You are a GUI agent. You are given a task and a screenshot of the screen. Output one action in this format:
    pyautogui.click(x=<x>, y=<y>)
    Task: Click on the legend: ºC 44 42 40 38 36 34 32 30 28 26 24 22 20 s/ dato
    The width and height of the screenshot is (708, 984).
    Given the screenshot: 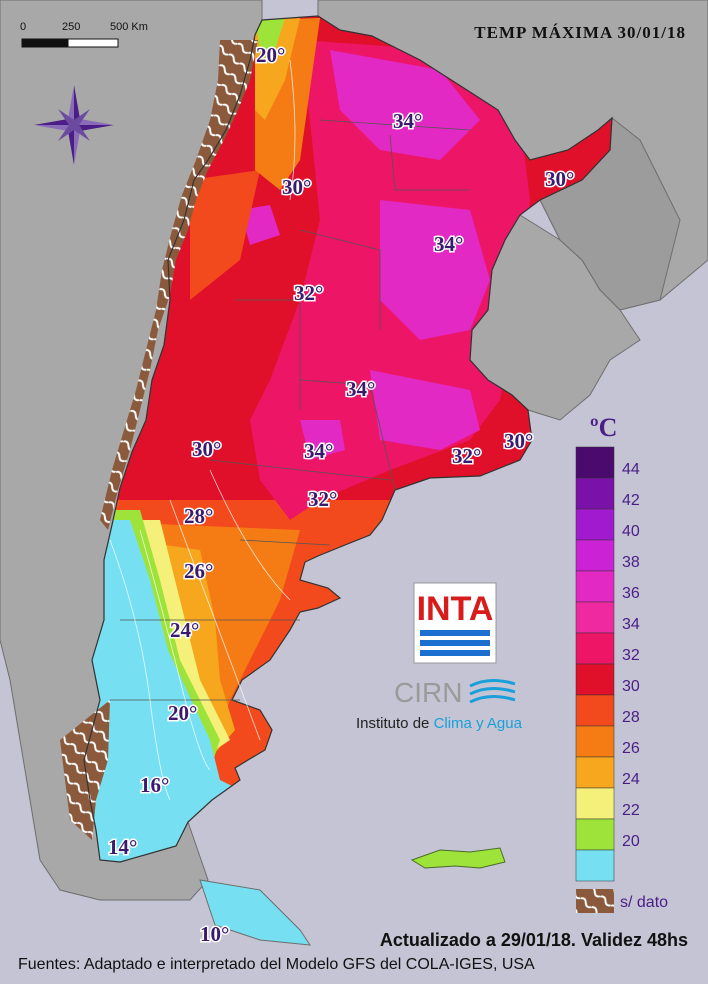 What is the action you would take?
    pyautogui.click(x=621, y=663)
    